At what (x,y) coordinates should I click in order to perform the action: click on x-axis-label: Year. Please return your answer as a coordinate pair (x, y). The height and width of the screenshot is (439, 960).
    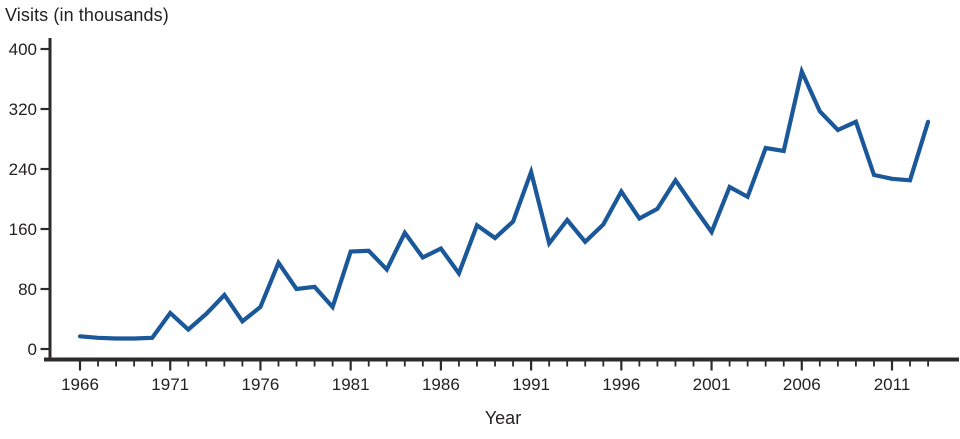
    Looking at the image, I should click on (503, 418).